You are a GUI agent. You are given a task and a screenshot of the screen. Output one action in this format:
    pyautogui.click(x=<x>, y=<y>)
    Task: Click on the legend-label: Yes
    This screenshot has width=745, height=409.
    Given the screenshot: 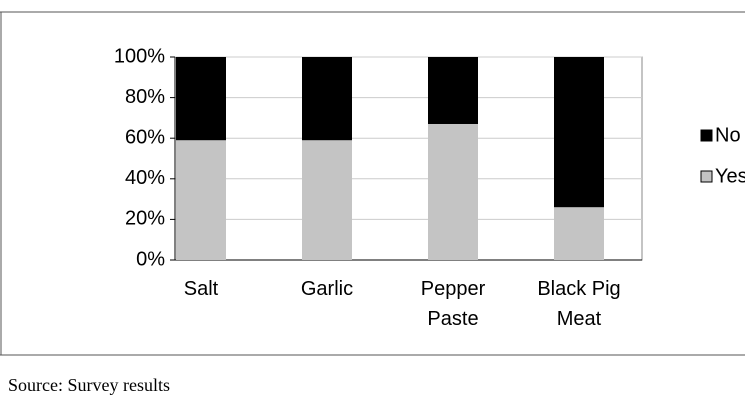 What is the action you would take?
    pyautogui.click(x=730, y=176)
    